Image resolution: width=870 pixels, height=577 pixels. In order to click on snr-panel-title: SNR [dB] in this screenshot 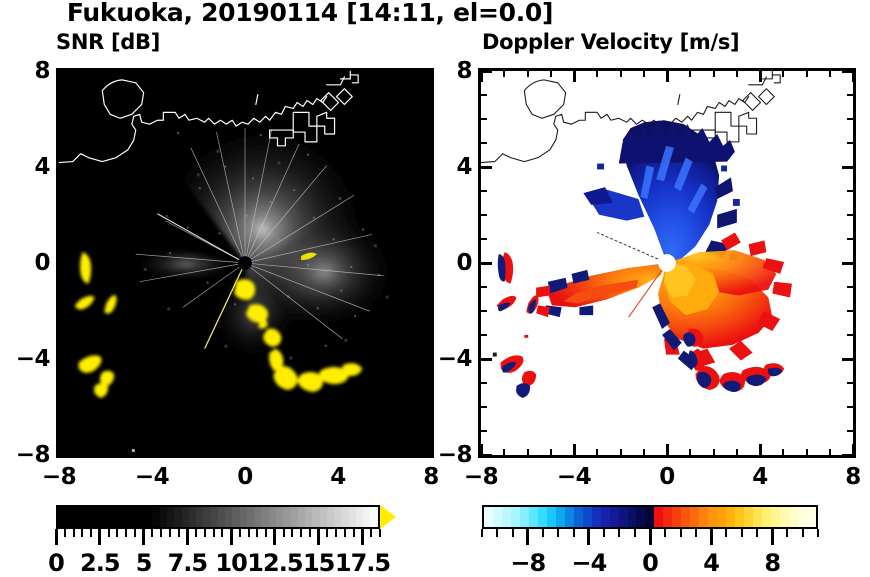, I will do `click(108, 42)`.